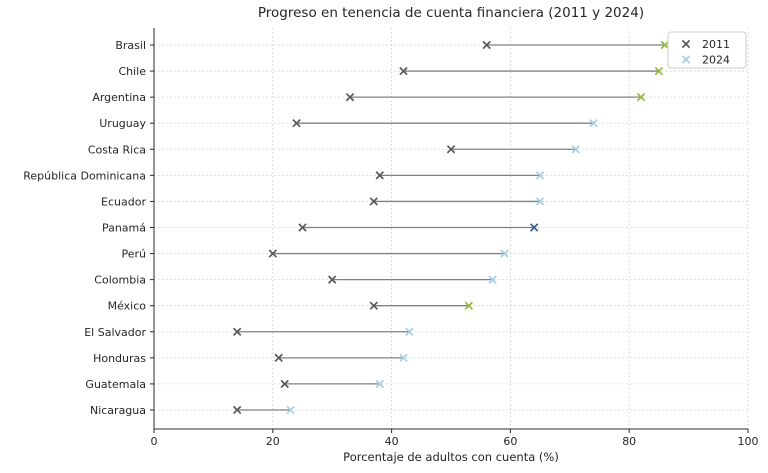 The height and width of the screenshot is (473, 768). I want to click on y-tick-label: Costa Rica, so click(117, 149).